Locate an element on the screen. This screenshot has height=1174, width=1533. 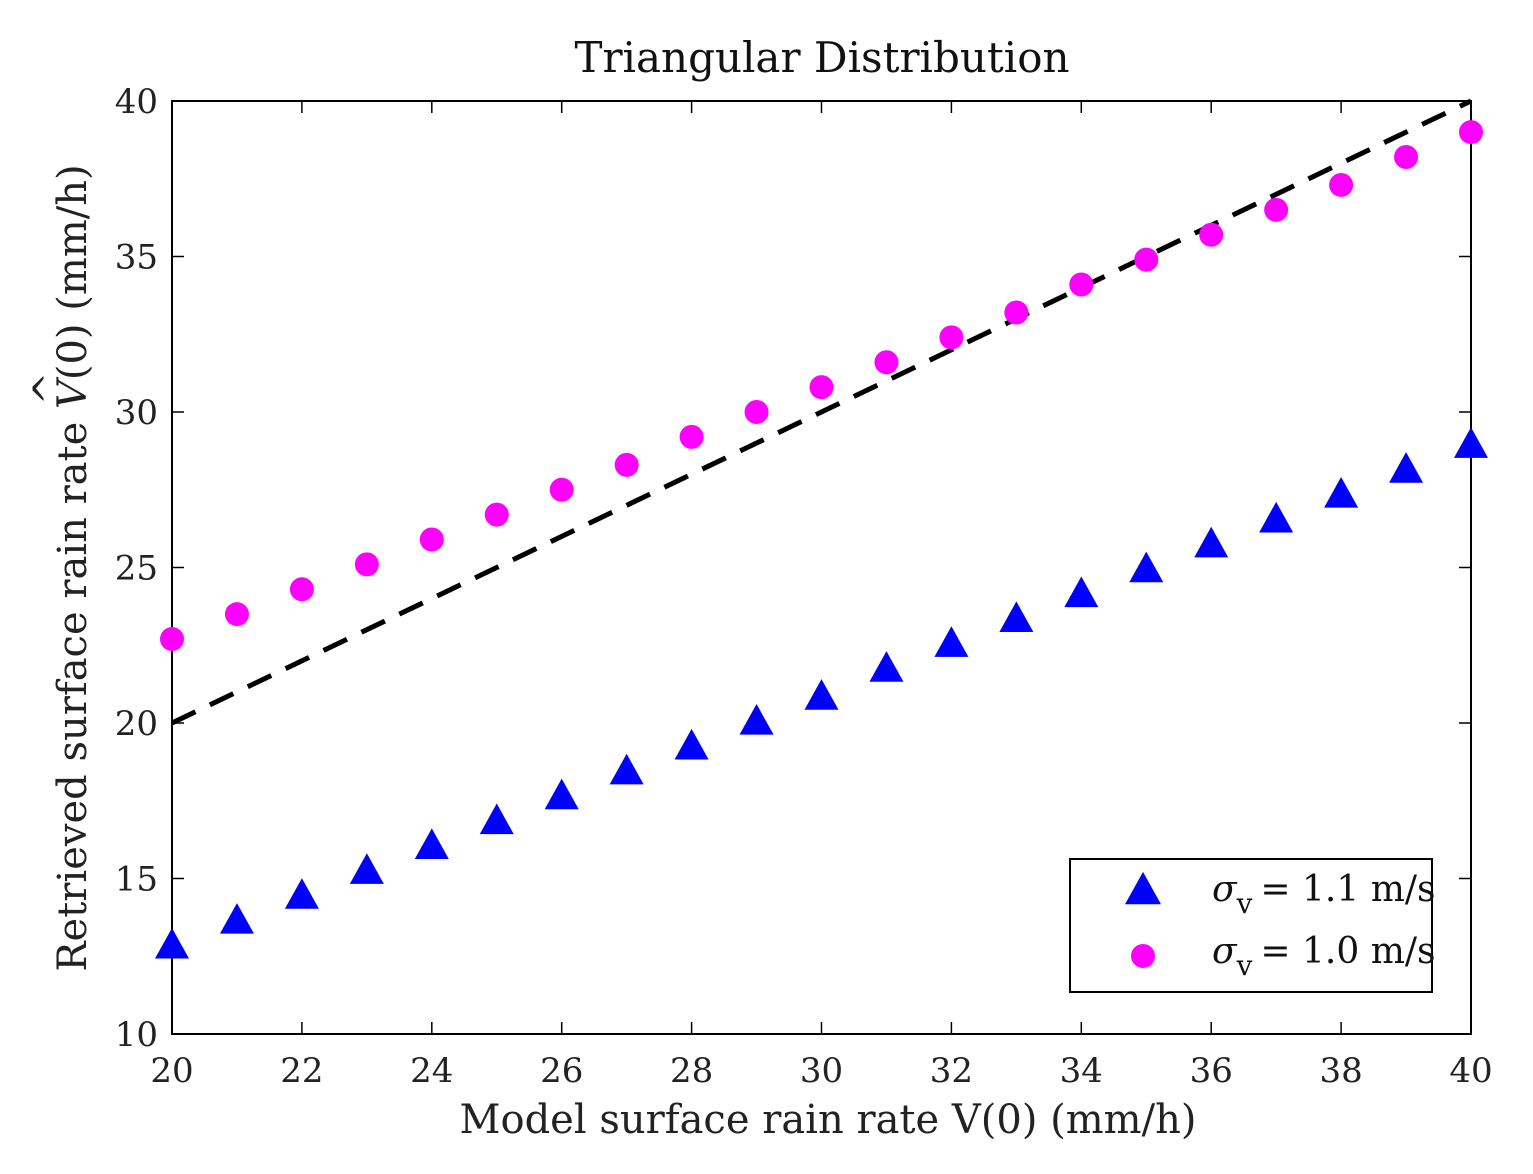
legend-value-0: = 1.1 m/s is located at coordinates (1347, 889).